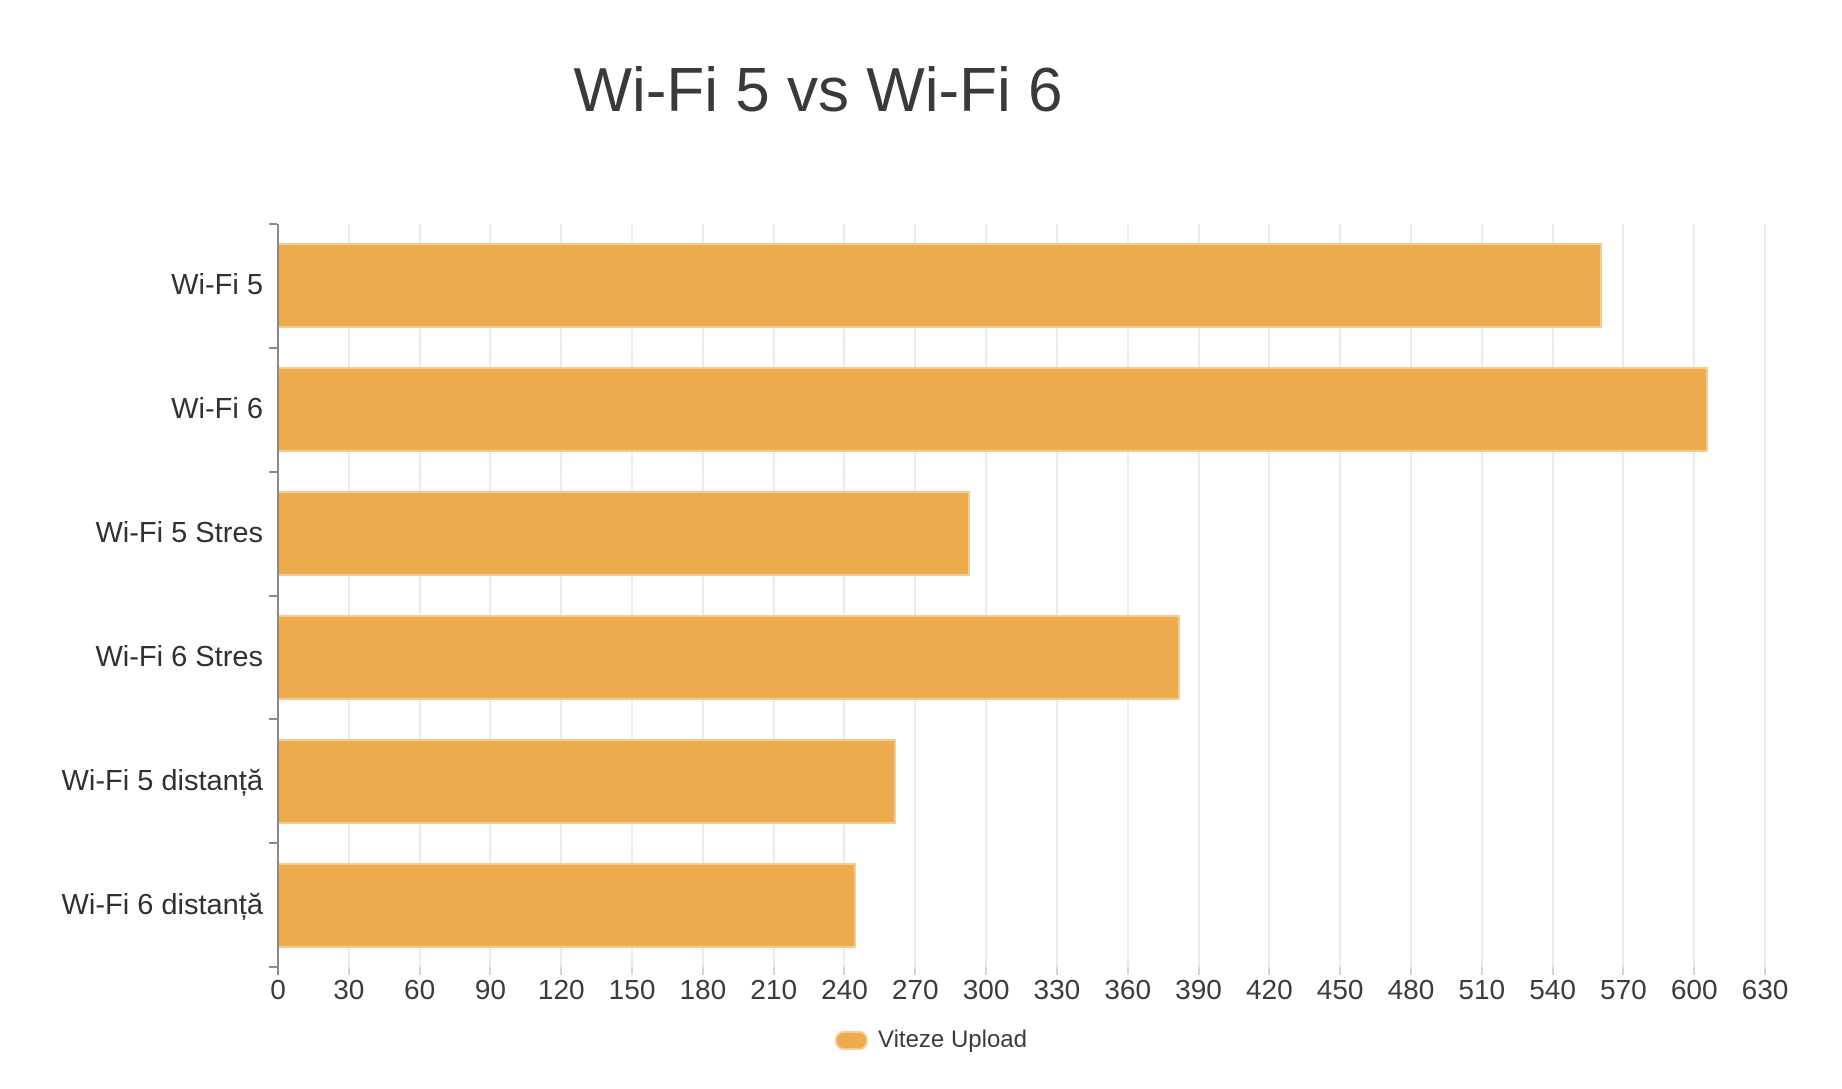  What do you see at coordinates (1765, 989) in the screenshot?
I see `x-tick-label-630: 630` at bounding box center [1765, 989].